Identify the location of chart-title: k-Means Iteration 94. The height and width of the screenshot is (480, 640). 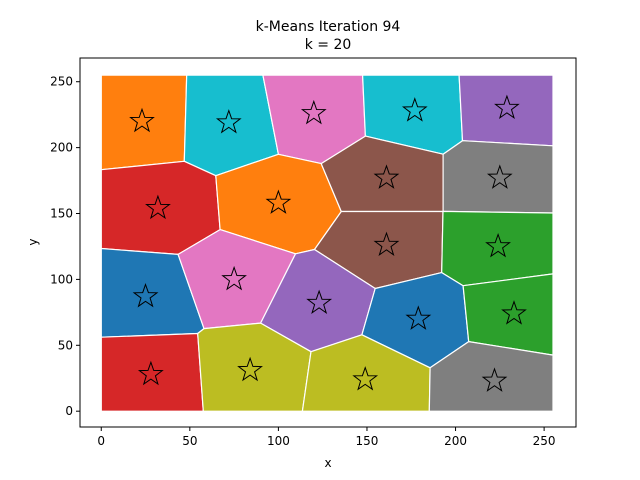
(328, 27).